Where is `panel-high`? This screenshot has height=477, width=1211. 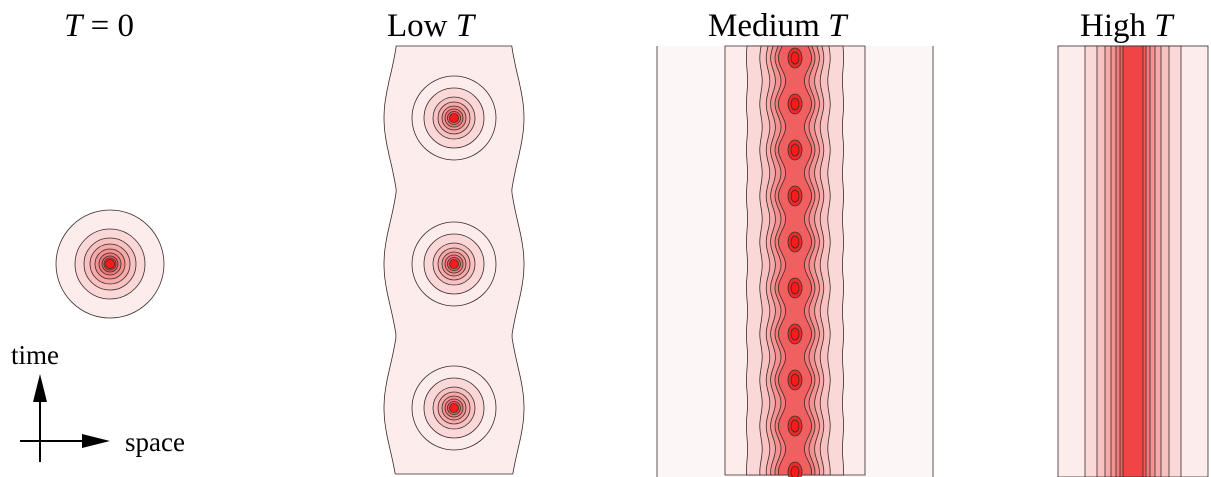
panel-high is located at coordinates (1133, 261).